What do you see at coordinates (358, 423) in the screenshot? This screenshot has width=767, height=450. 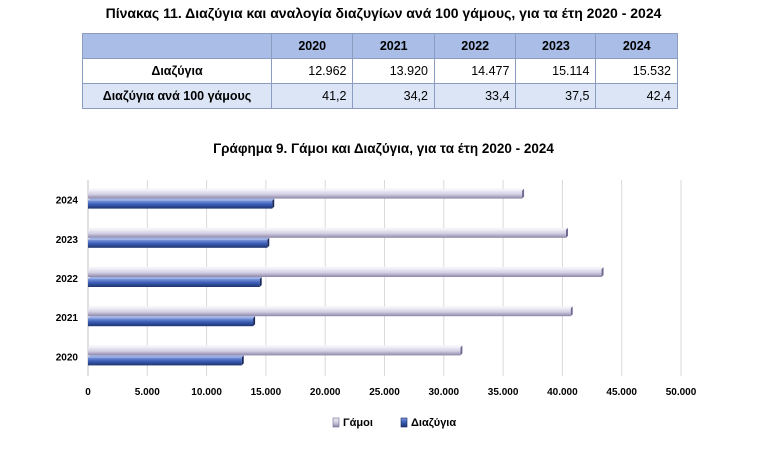 I see `legend-label: Γάμοι` at bounding box center [358, 423].